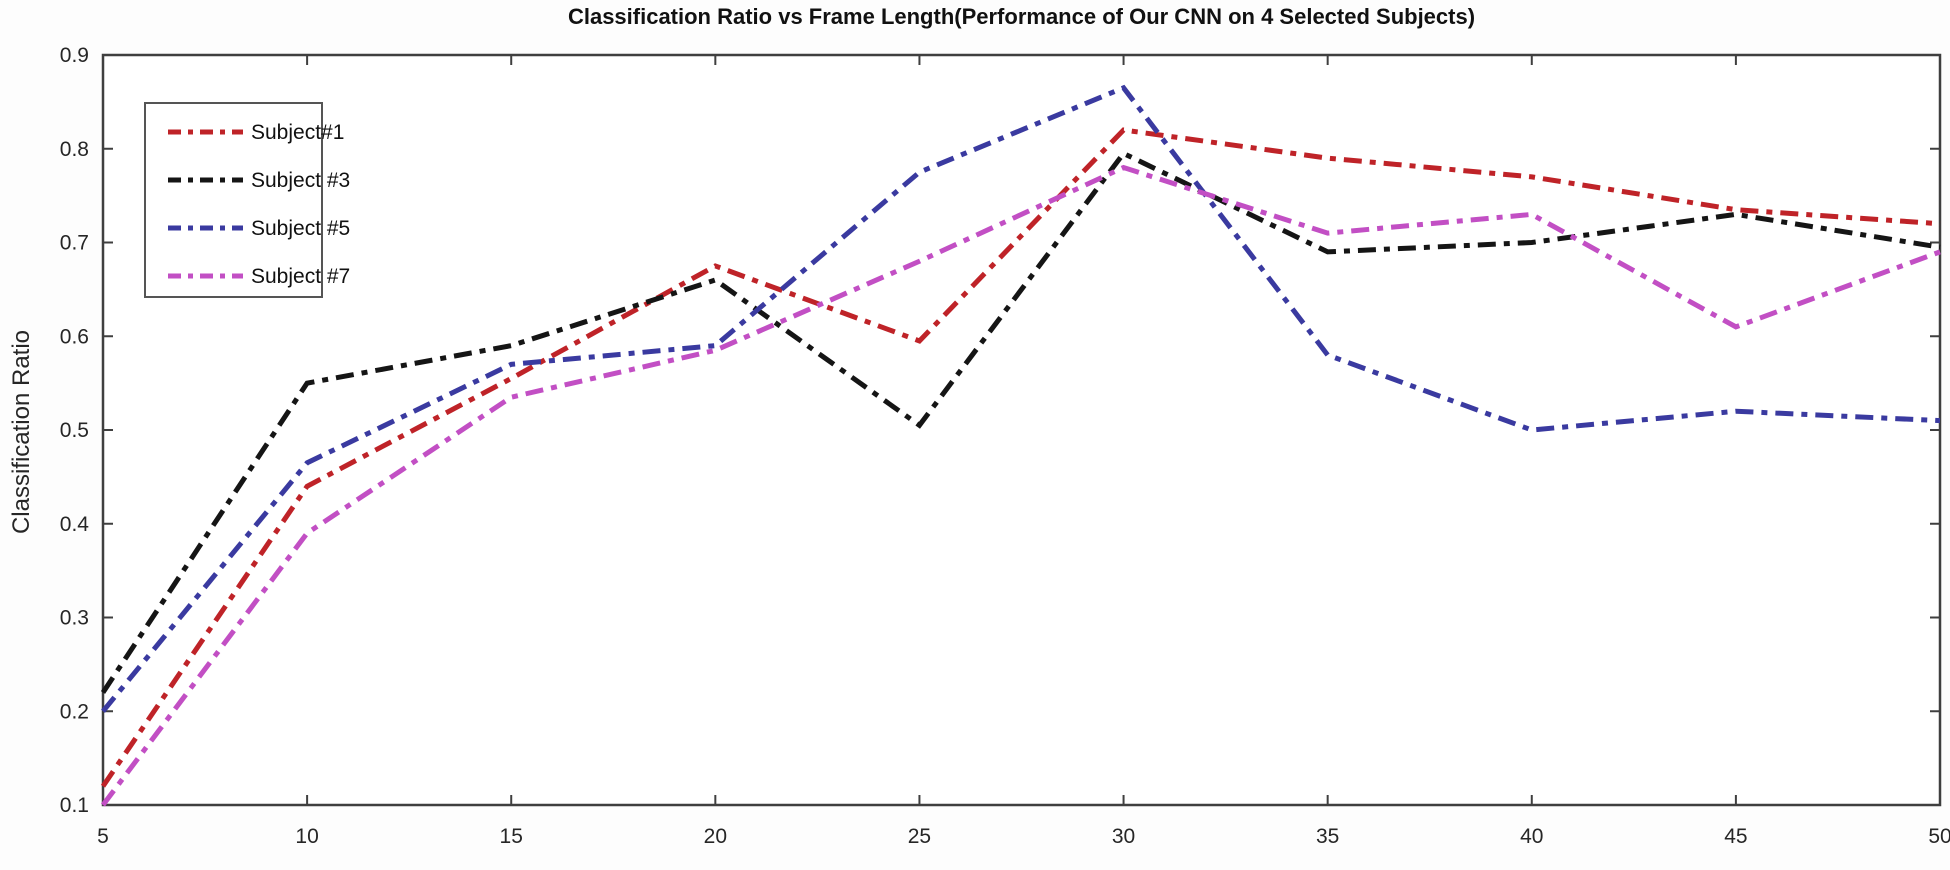 The height and width of the screenshot is (870, 1950). What do you see at coordinates (1123, 836) in the screenshot?
I see `x-tick-label: 30` at bounding box center [1123, 836].